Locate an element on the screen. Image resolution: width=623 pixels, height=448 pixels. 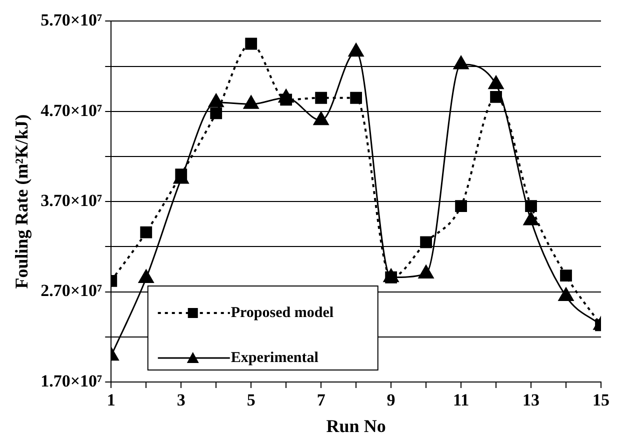
x-tick-label: 11 is located at coordinates (461, 400).